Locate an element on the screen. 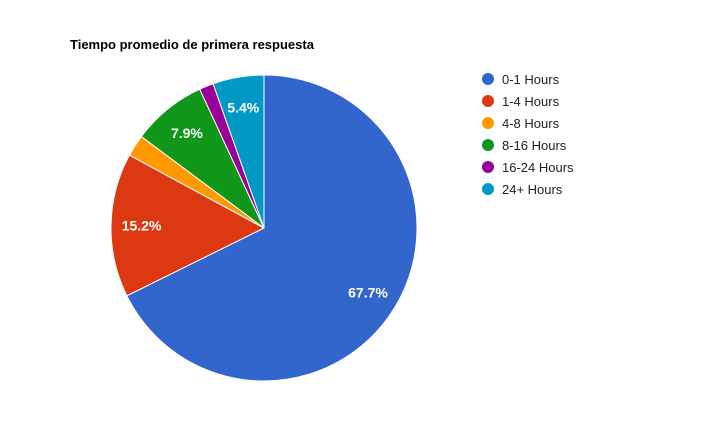  legend-label-1-4-hours: 1-4 Hours is located at coordinates (531, 101).